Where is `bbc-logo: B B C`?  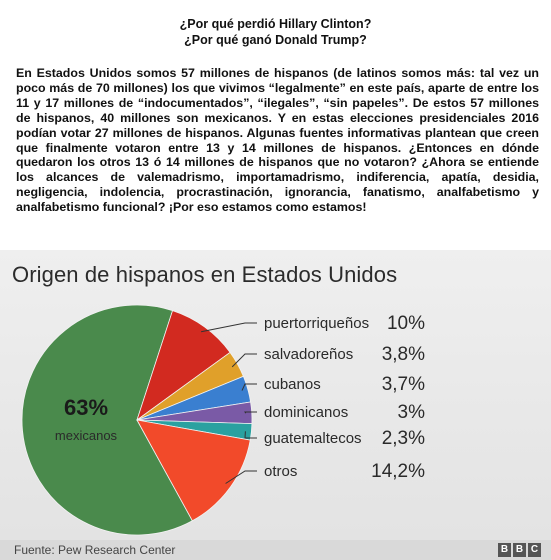 bbc-logo: B B C is located at coordinates (519, 550).